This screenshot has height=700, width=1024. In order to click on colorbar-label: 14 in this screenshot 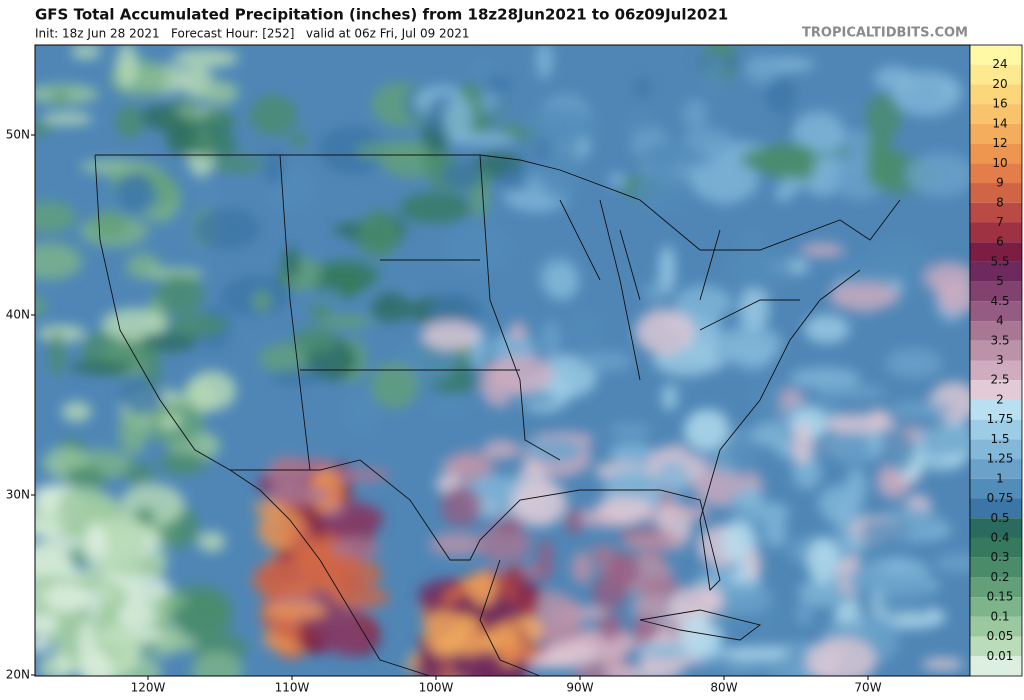, I will do `click(999, 123)`.